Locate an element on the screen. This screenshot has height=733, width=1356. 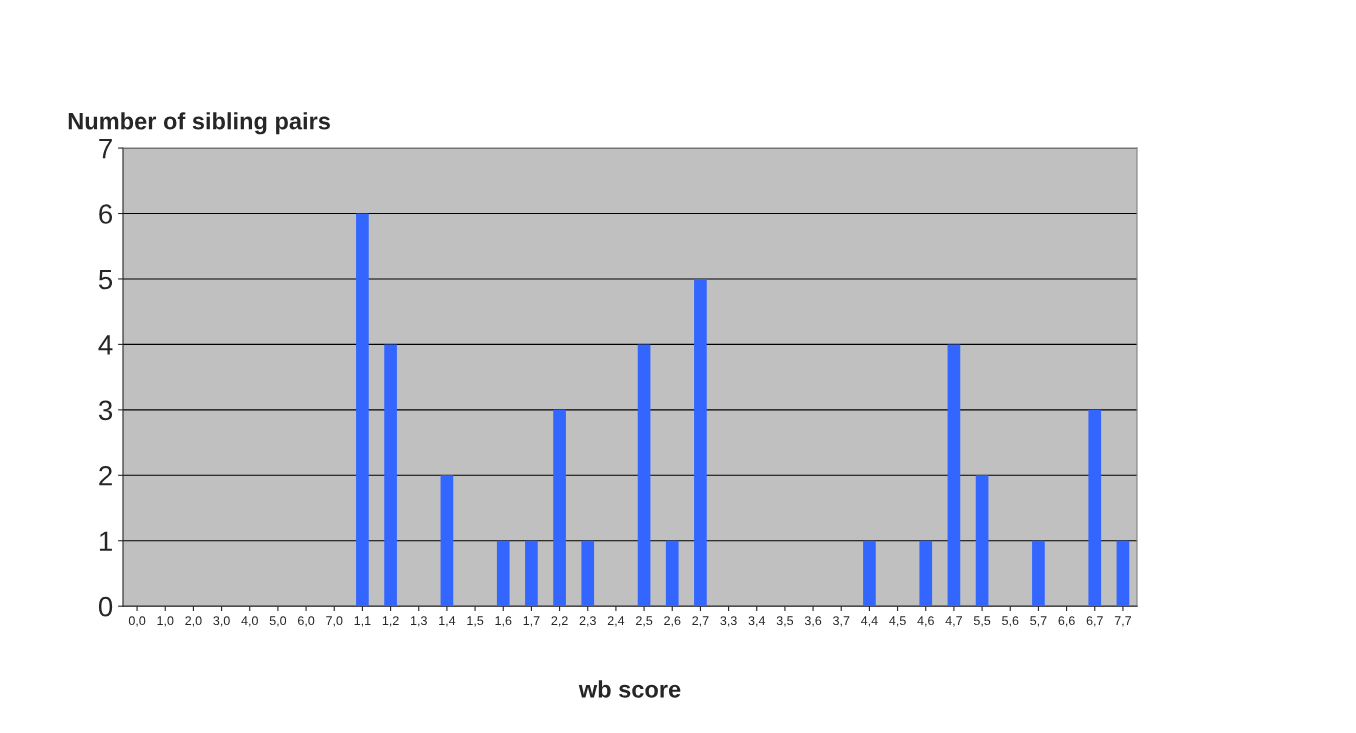
y-tick-label: 5 is located at coordinates (105, 279).